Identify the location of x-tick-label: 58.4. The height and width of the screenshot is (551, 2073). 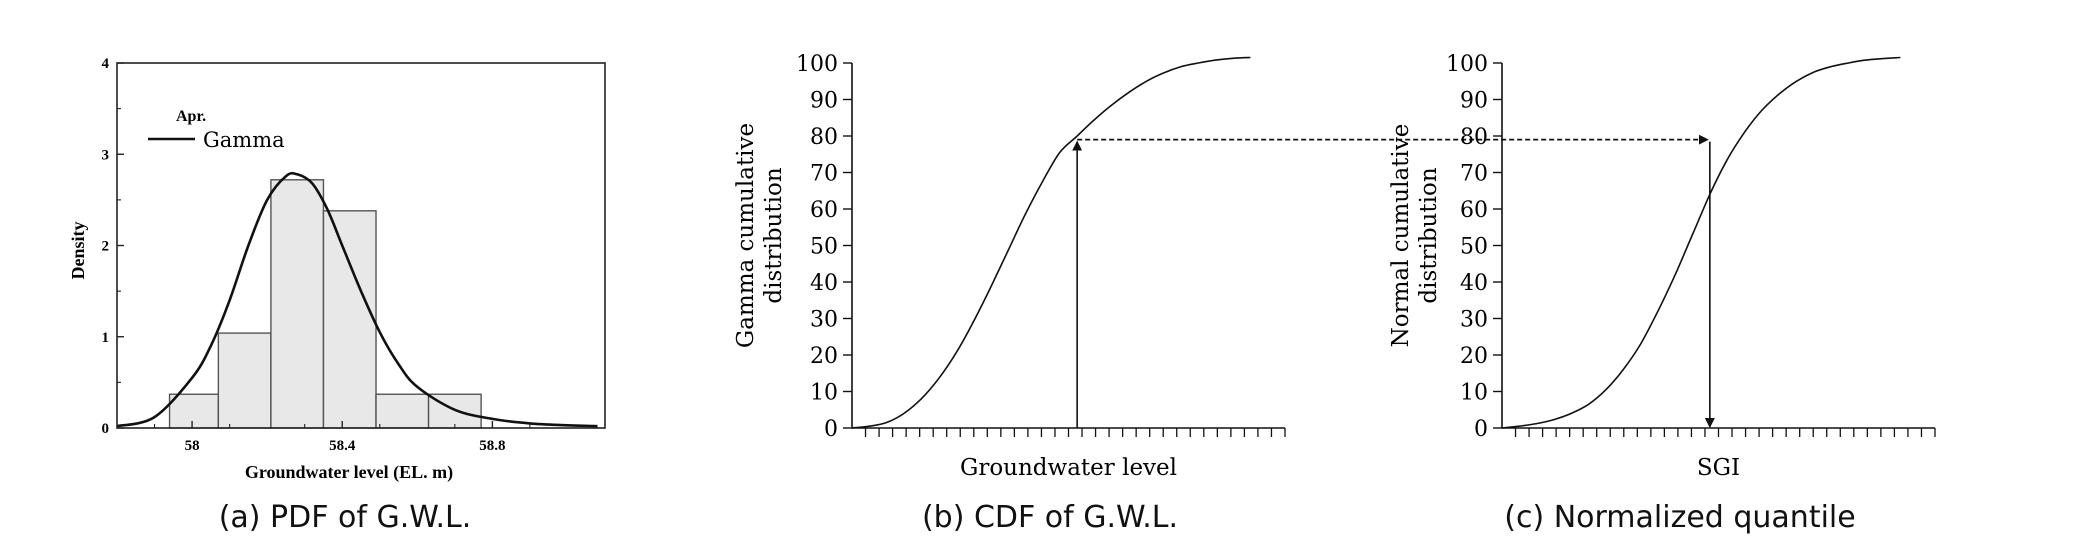
(342, 446).